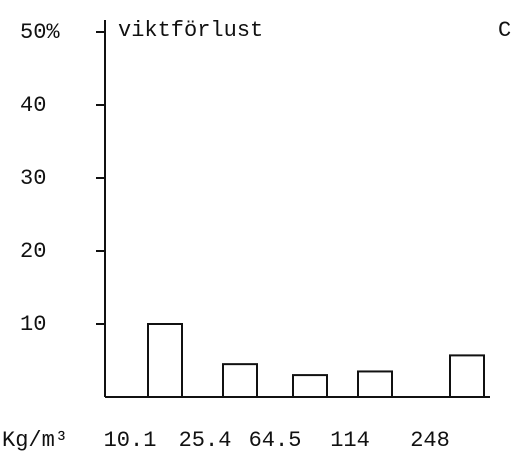  Describe the element at coordinates (130, 440) in the screenshot. I see `x-tick-label: 10.1` at that location.